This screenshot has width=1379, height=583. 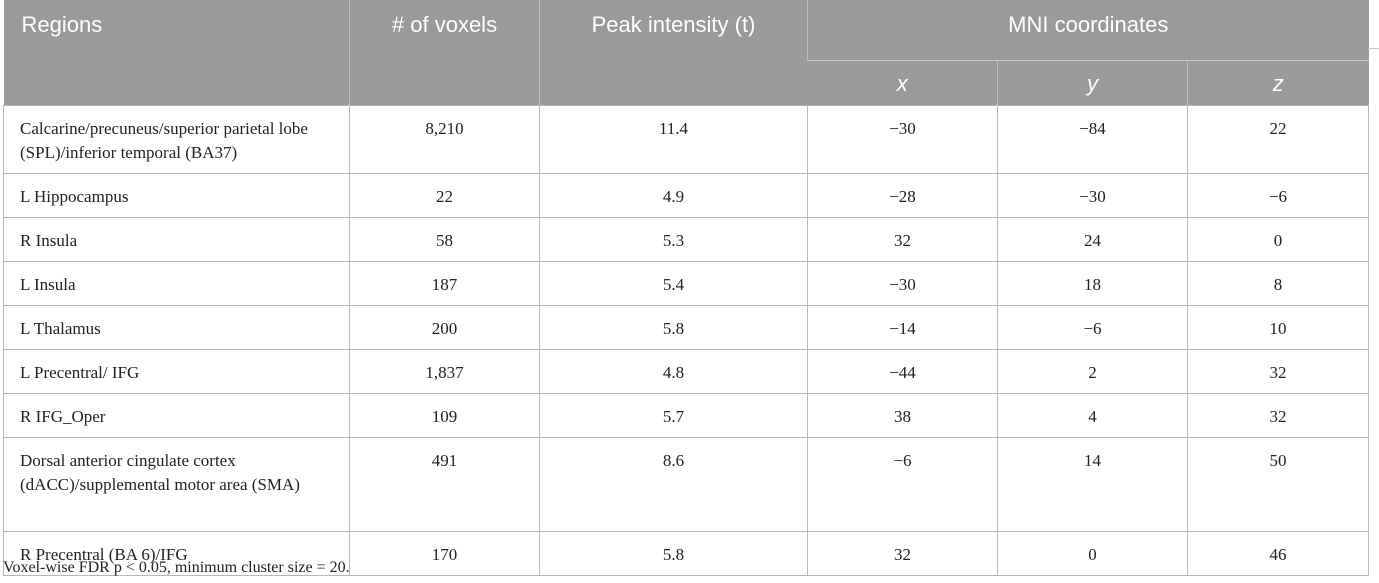 What do you see at coordinates (1373, 48) in the screenshot?
I see `header-edge-divider` at bounding box center [1373, 48].